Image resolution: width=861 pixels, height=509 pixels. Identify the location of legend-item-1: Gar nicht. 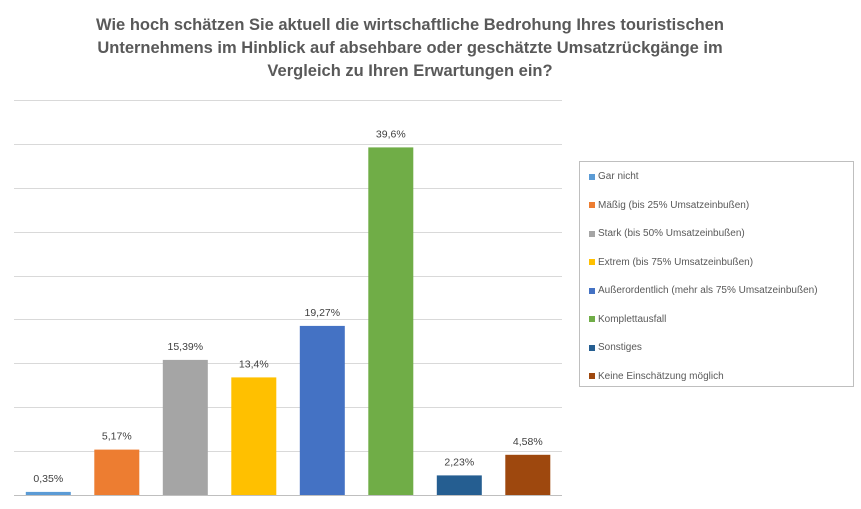
(614, 176).